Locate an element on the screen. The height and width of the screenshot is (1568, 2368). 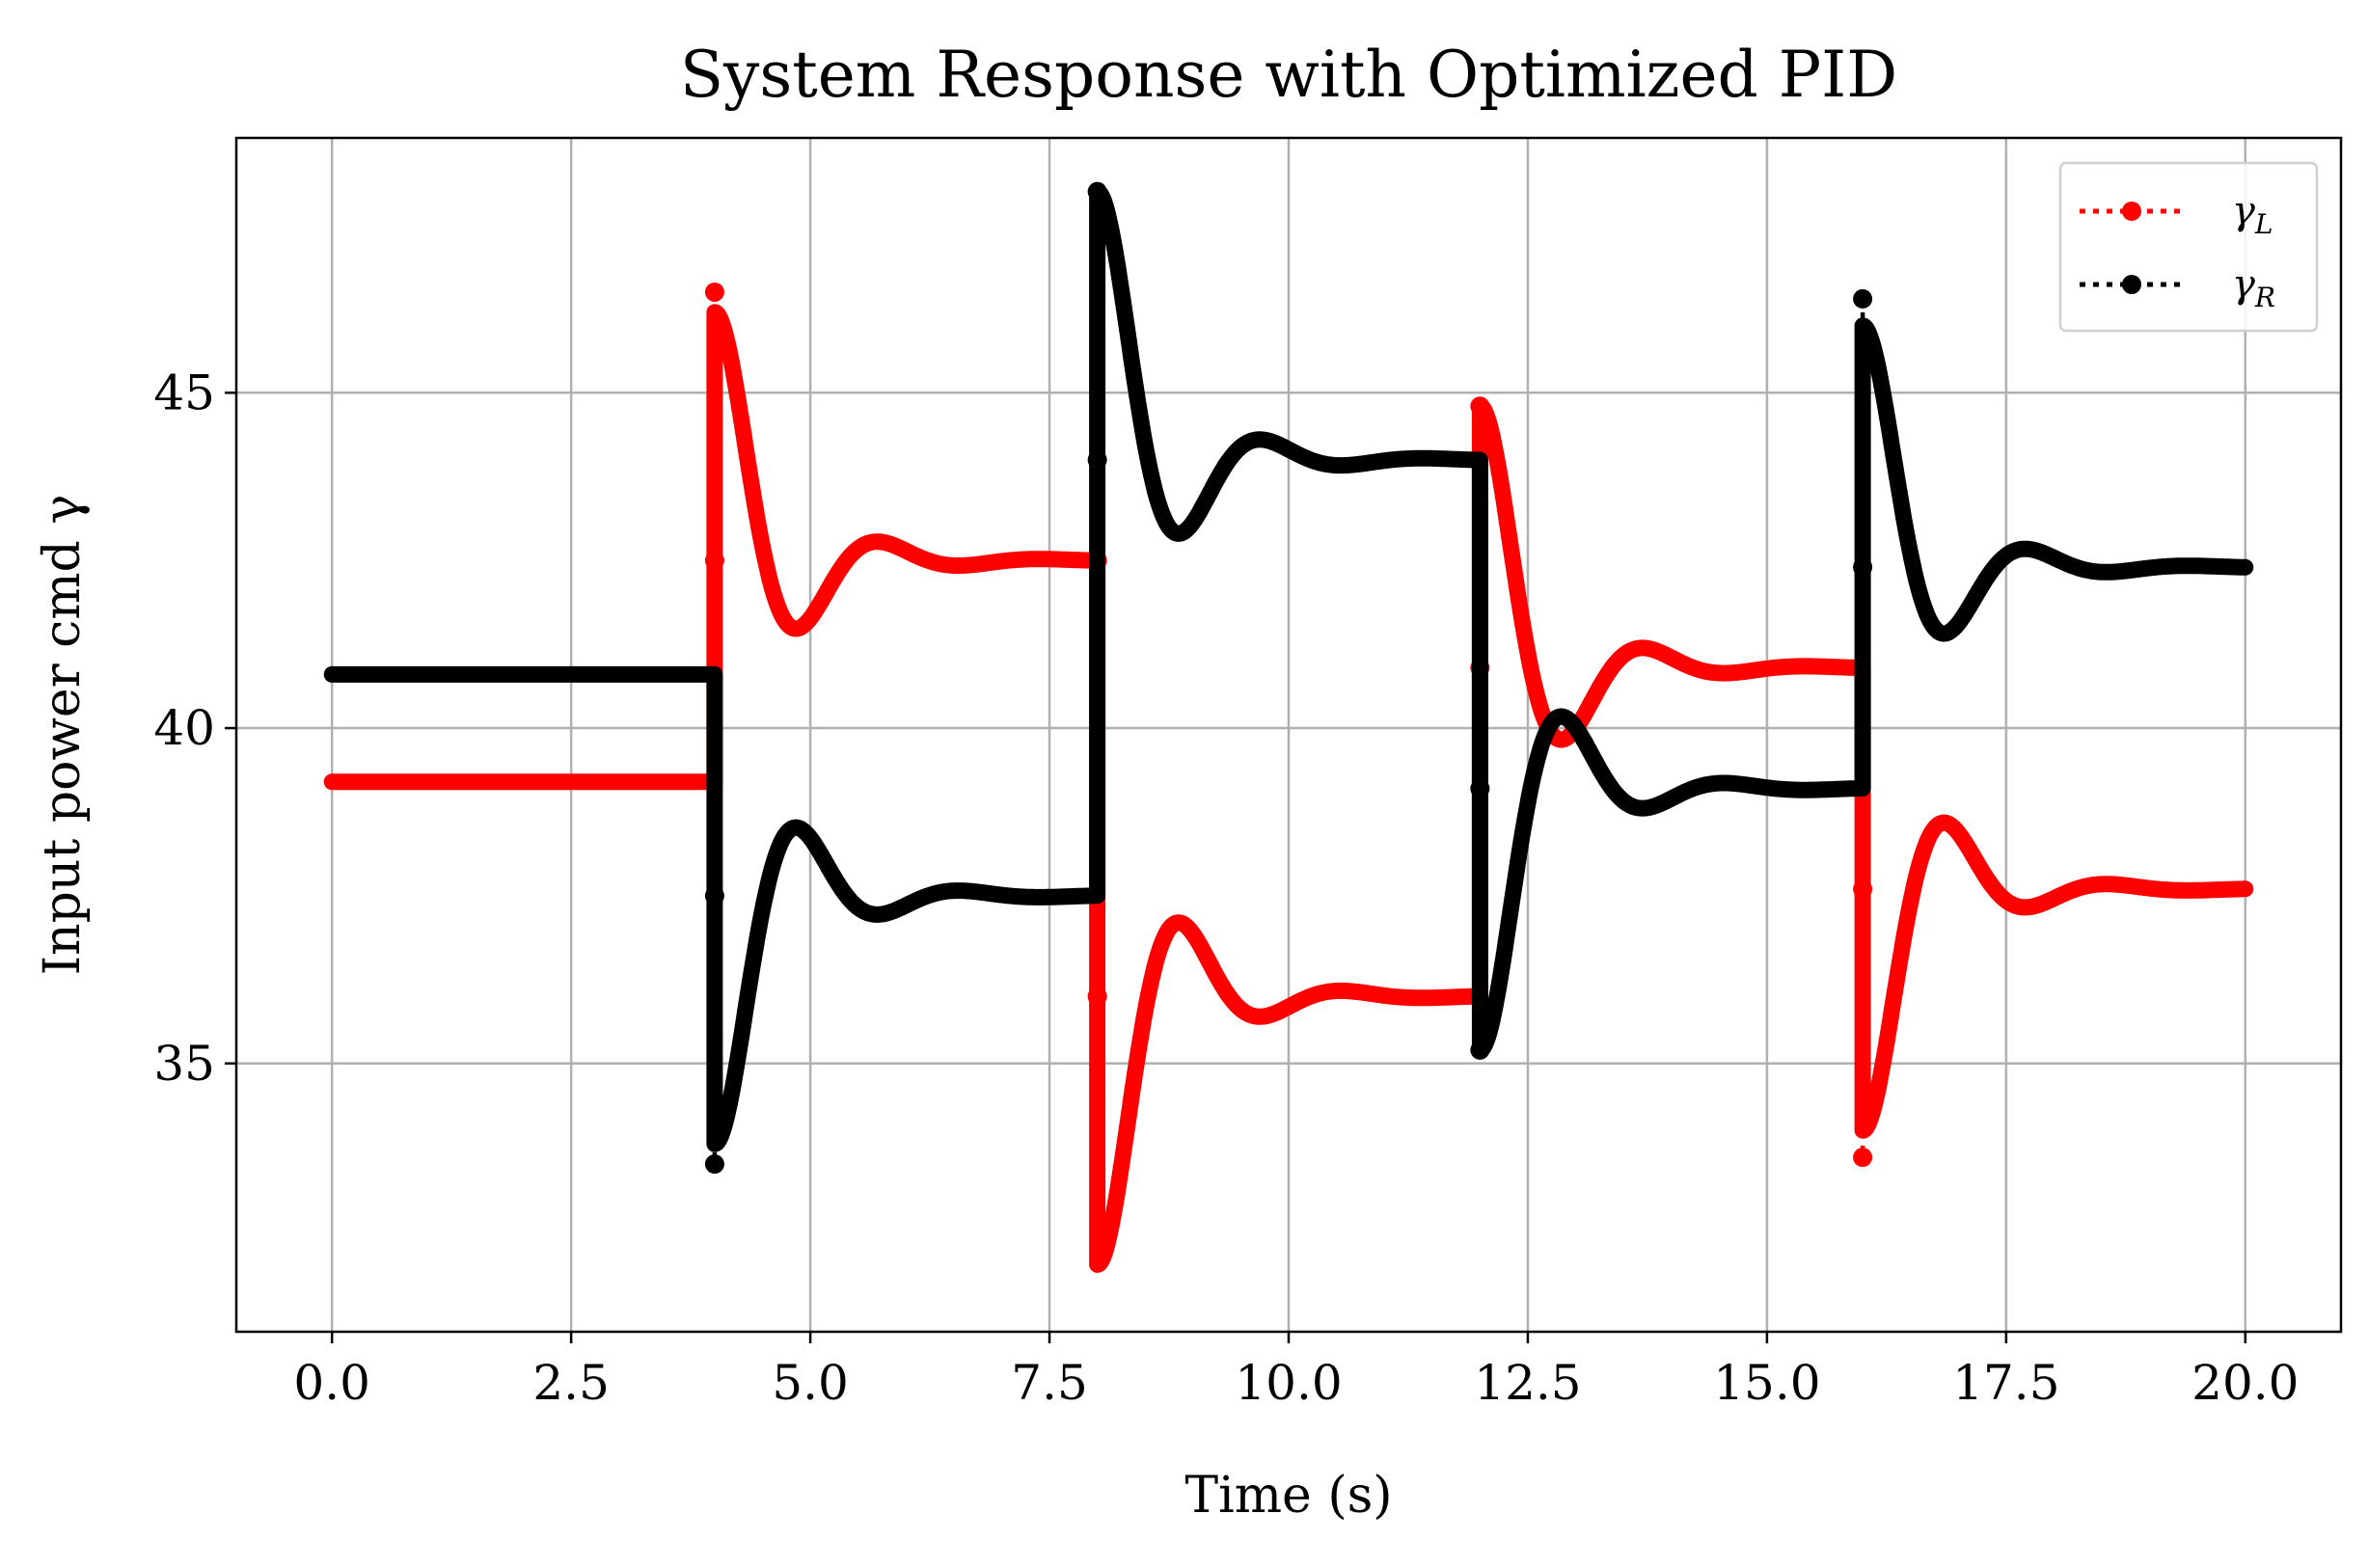
y-tick-label: 45 is located at coordinates (184, 393).